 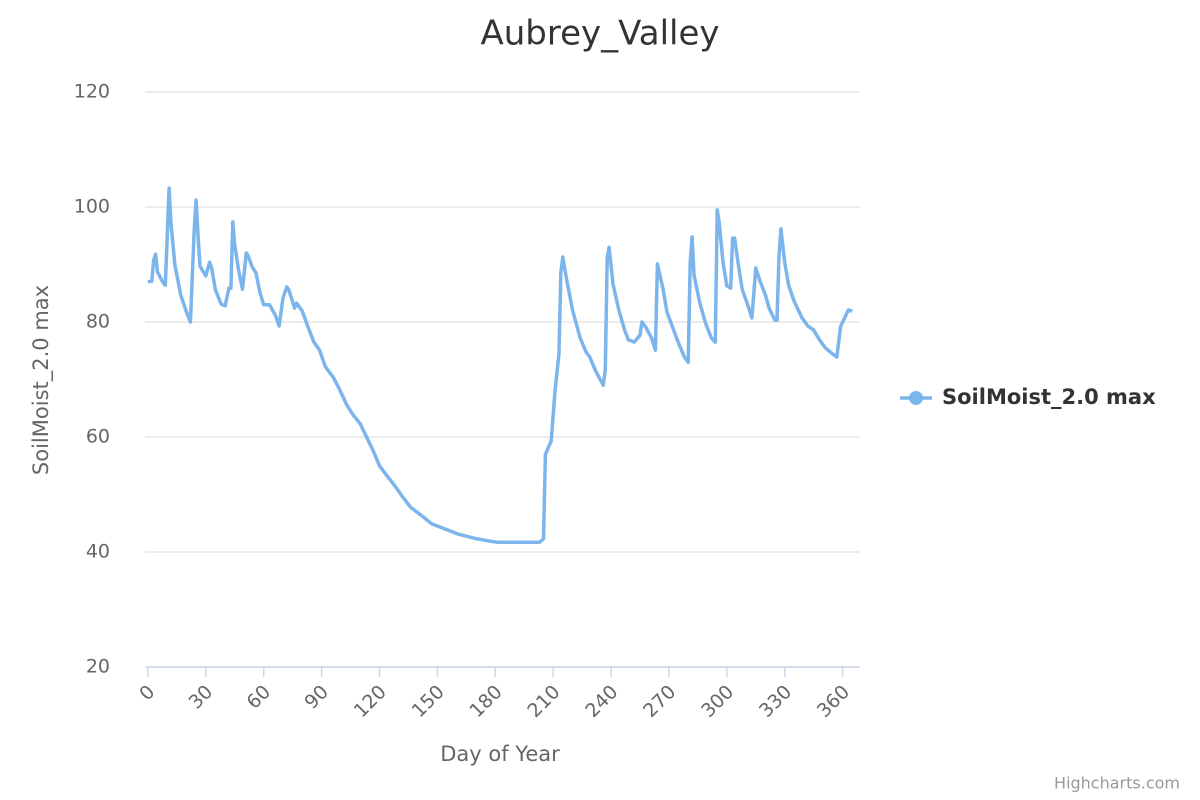 I want to click on x-tick-label: 300, so click(x=717, y=701).